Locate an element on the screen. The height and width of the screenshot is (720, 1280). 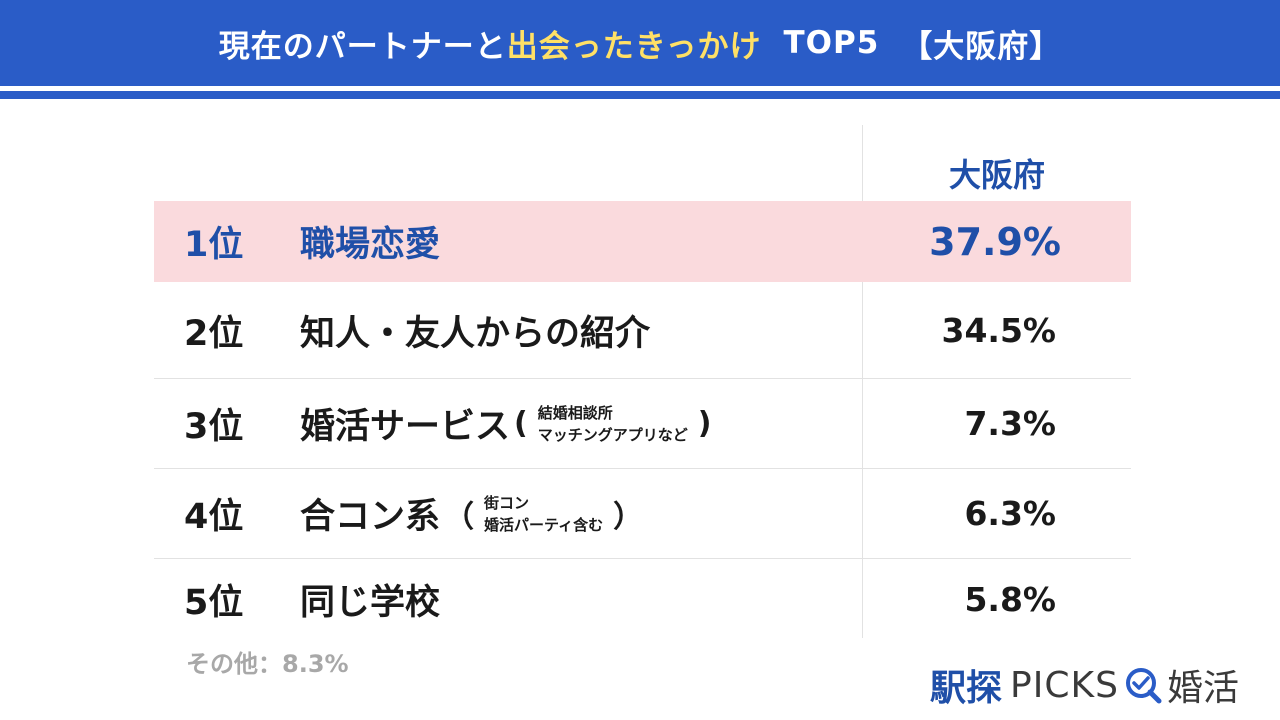
table-row: 2位 知人・友人からの紹介 34.5% is located at coordinates (642, 331).